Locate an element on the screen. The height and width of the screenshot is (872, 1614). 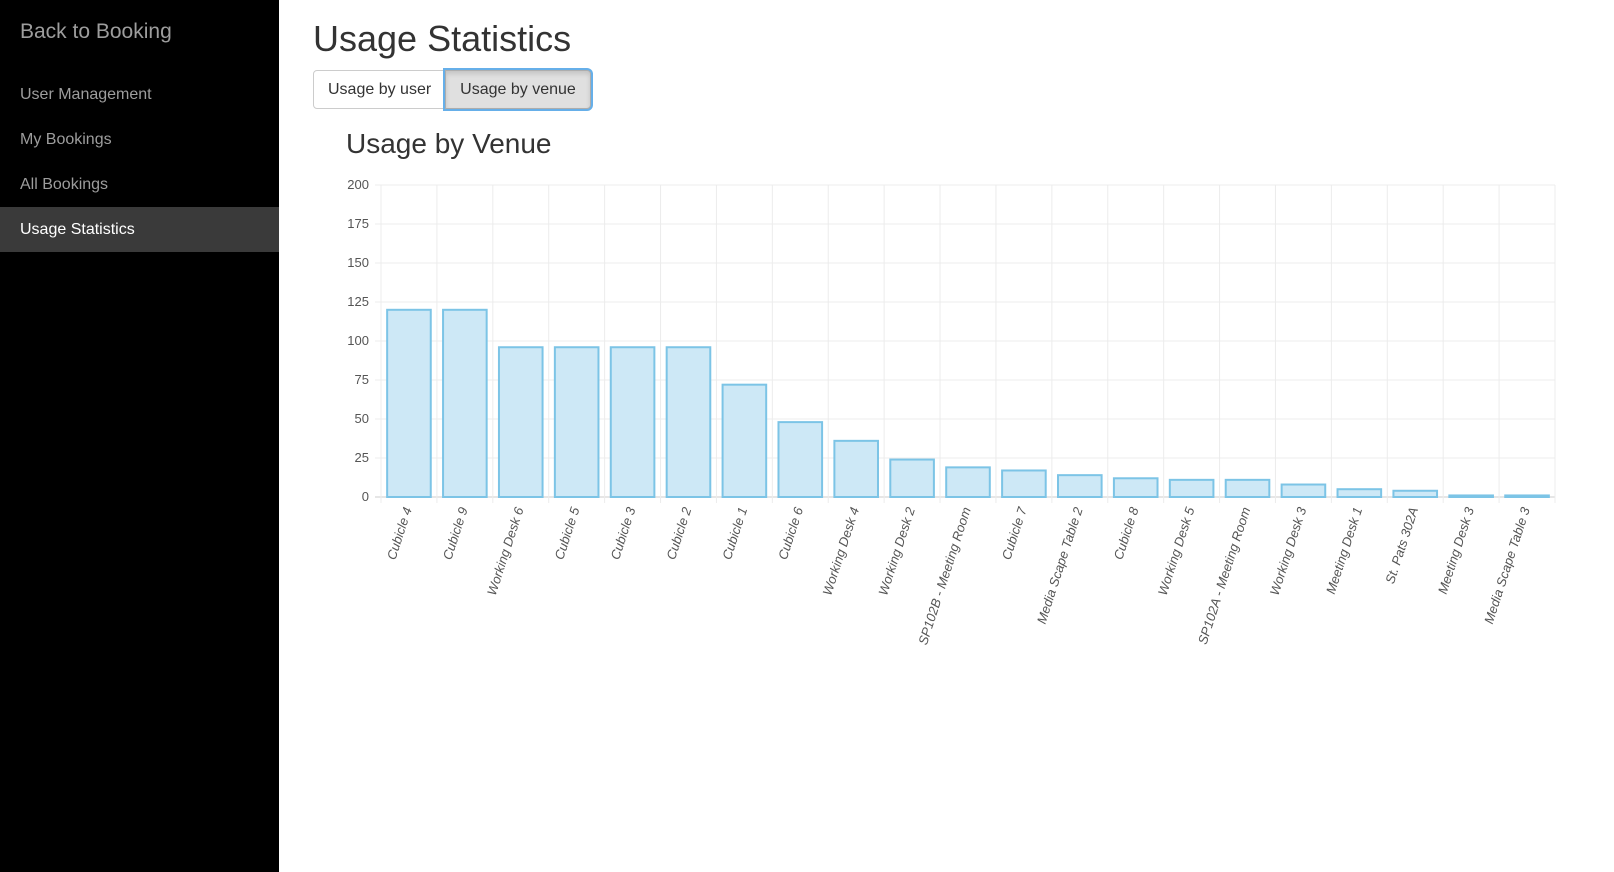
y-tick-label: 75 is located at coordinates (362, 379).